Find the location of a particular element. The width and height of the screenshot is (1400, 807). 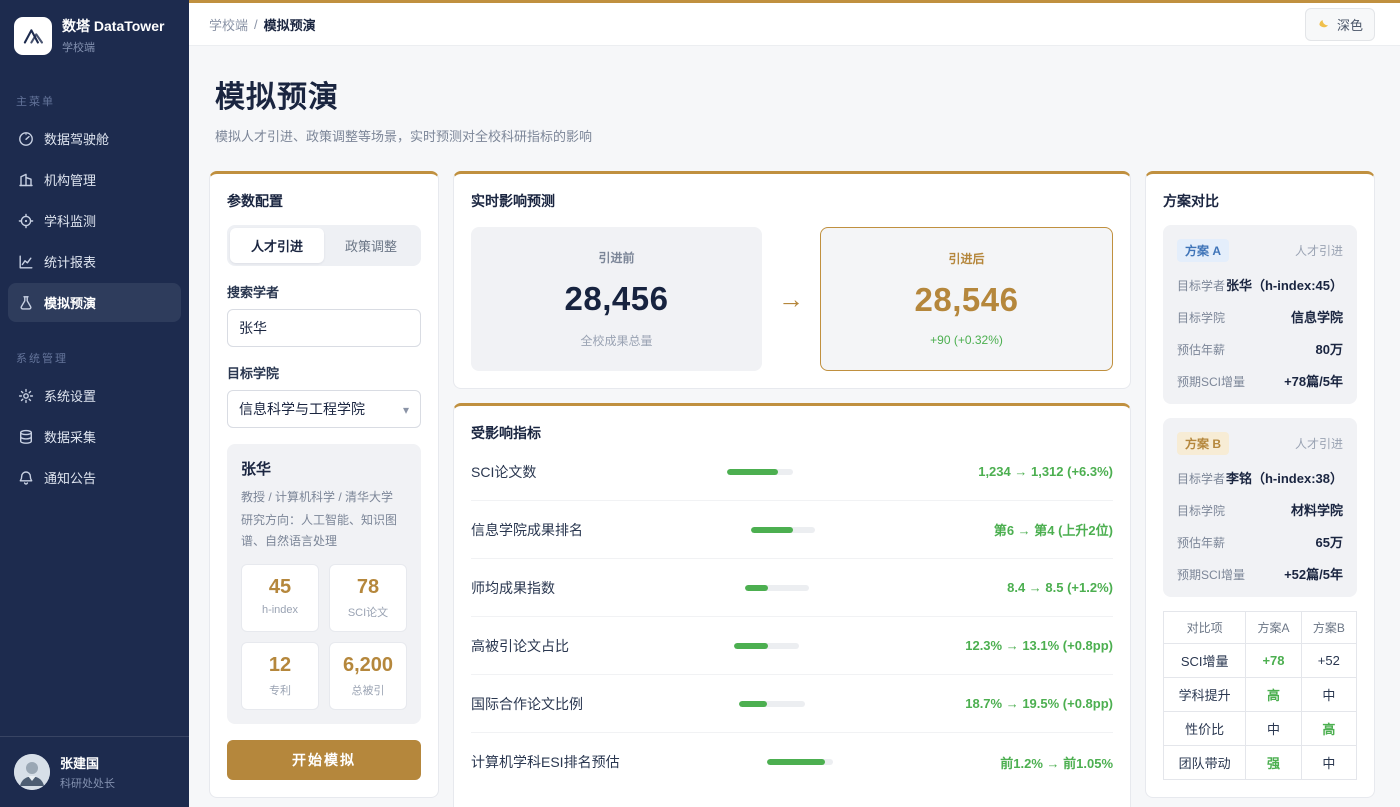

tab-talent-intro: 人才引进 is located at coordinates (277, 245).